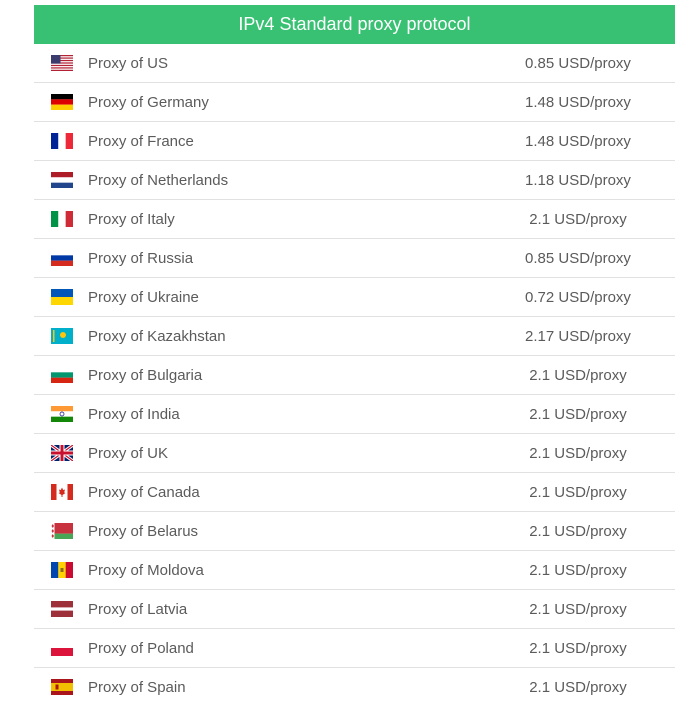 The image size is (696, 707). What do you see at coordinates (62, 258) in the screenshot?
I see `russia-flag-icon` at bounding box center [62, 258].